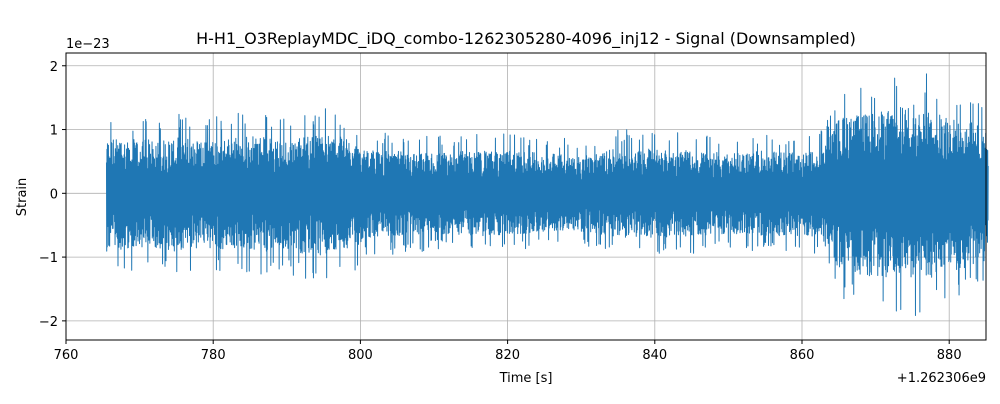  I want to click on y-tick-label: 1, so click(54, 131).